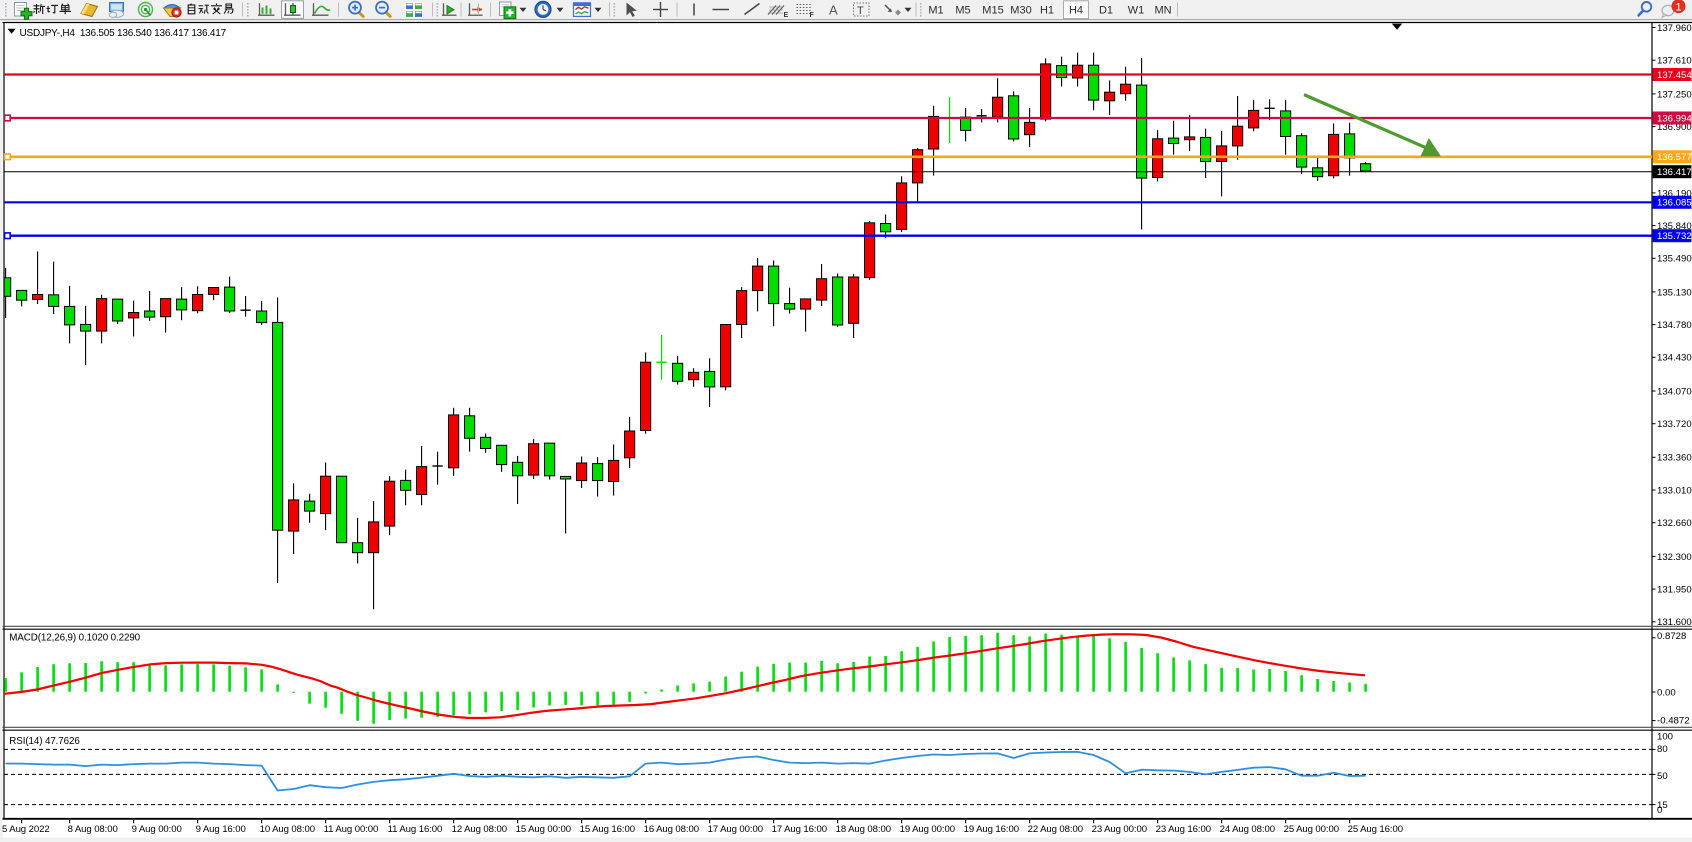  What do you see at coordinates (1674, 61) in the screenshot?
I see `svg-text: 137.610` at bounding box center [1674, 61].